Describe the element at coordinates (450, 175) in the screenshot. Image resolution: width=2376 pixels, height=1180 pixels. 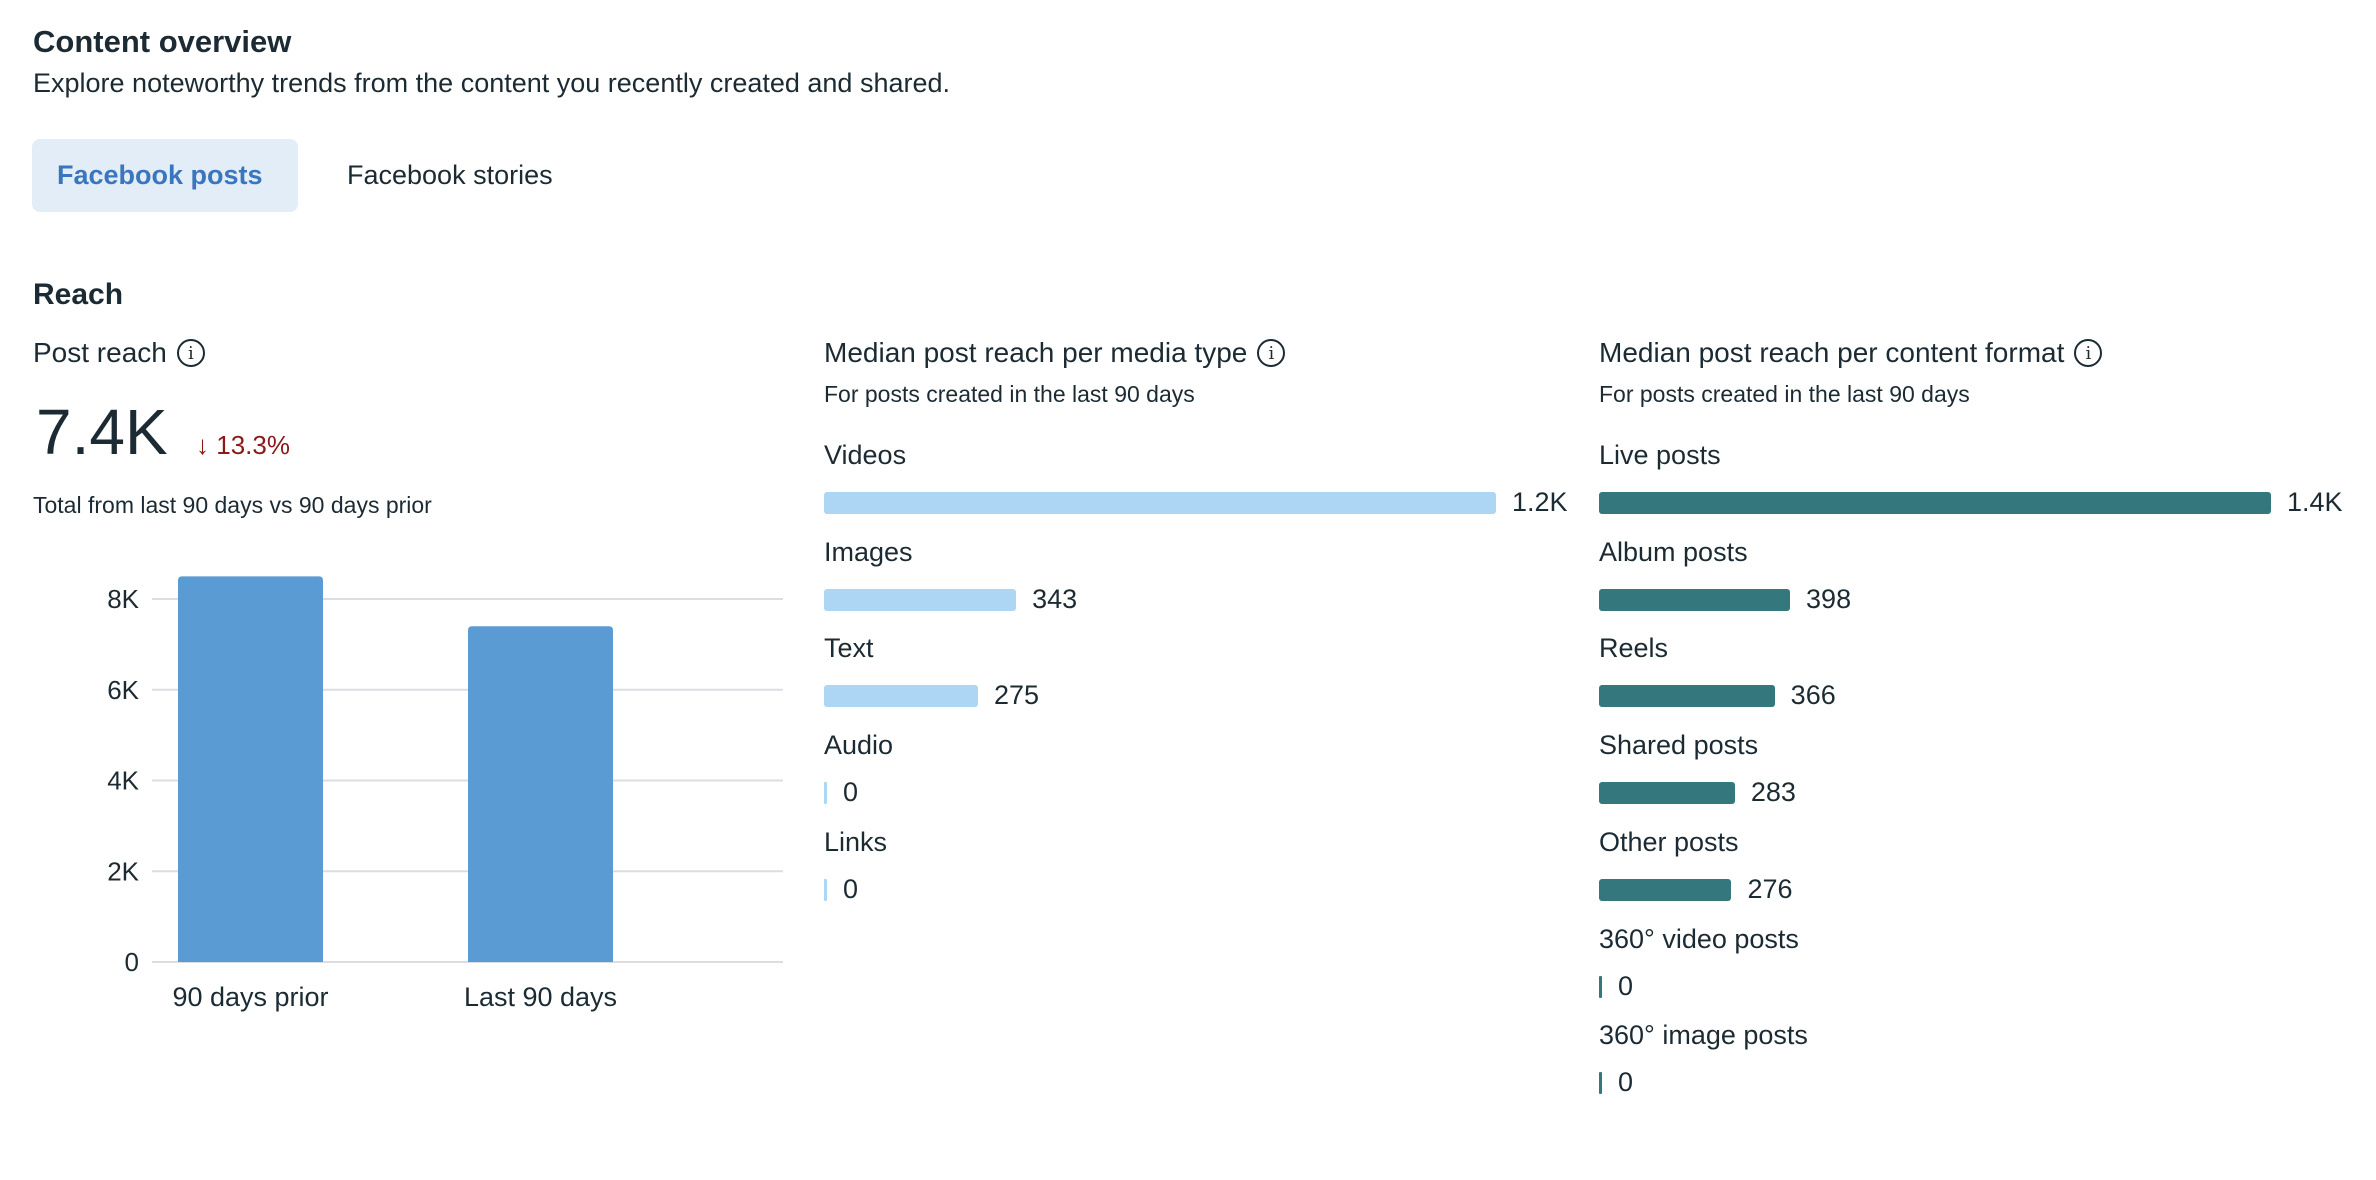
I see `tab-facebook-stories: Facebook stories` at that location.